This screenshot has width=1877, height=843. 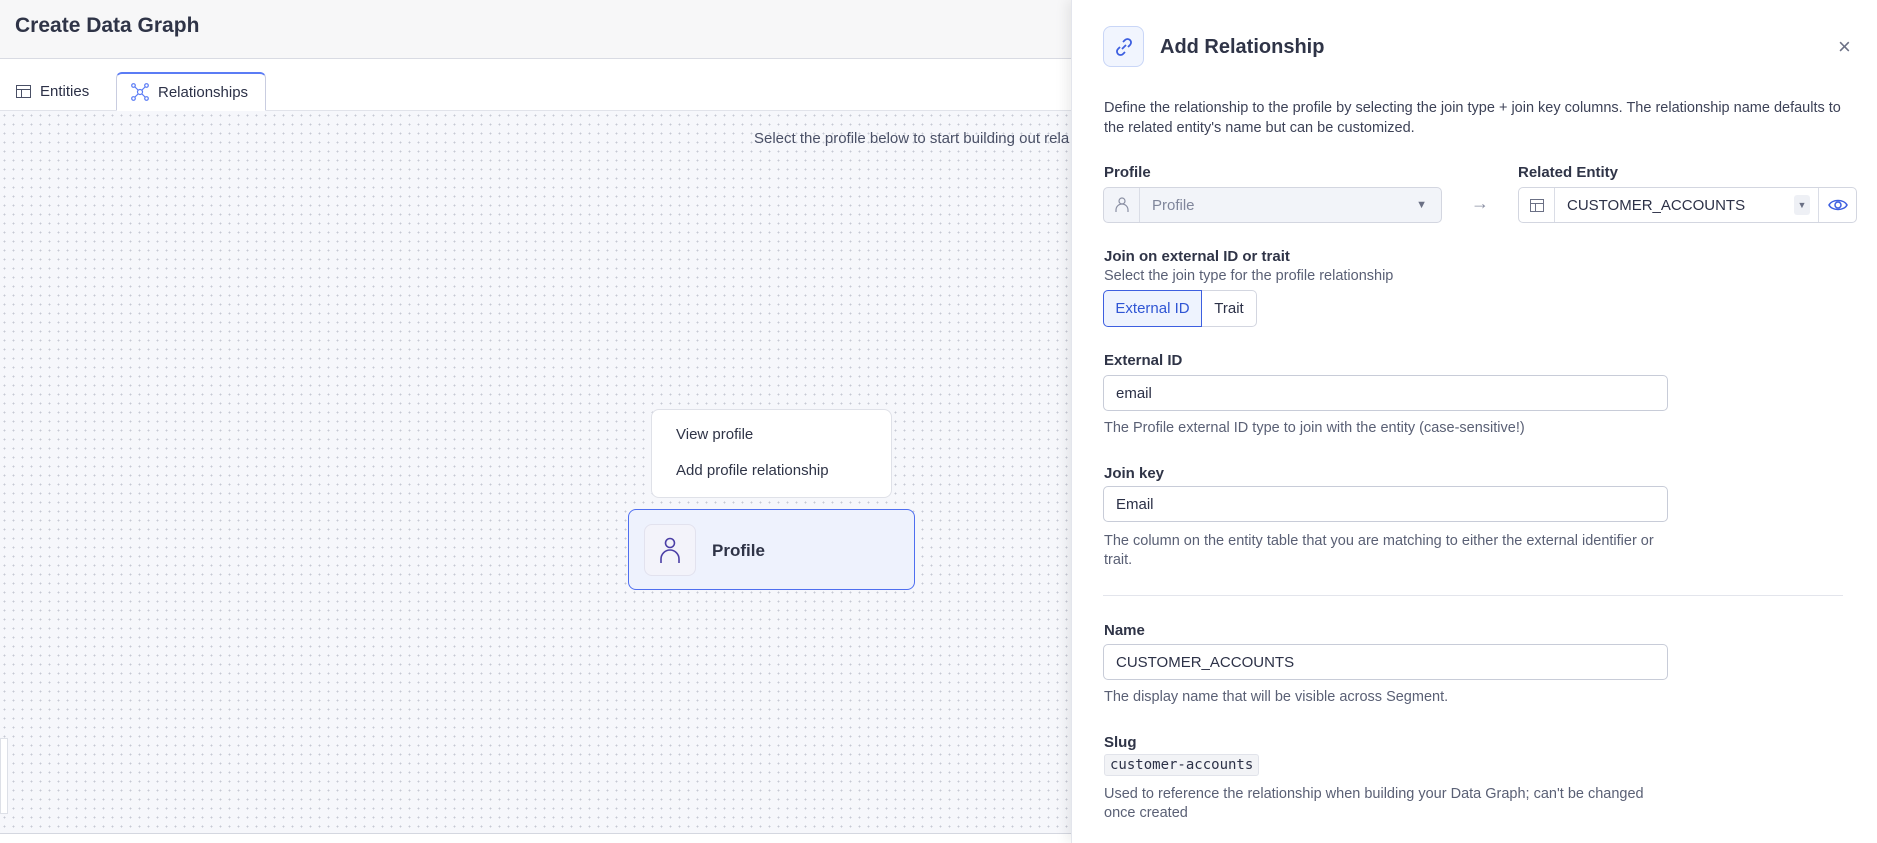 What do you see at coordinates (1143, 360) in the screenshot?
I see `external-id-label: External ID` at bounding box center [1143, 360].